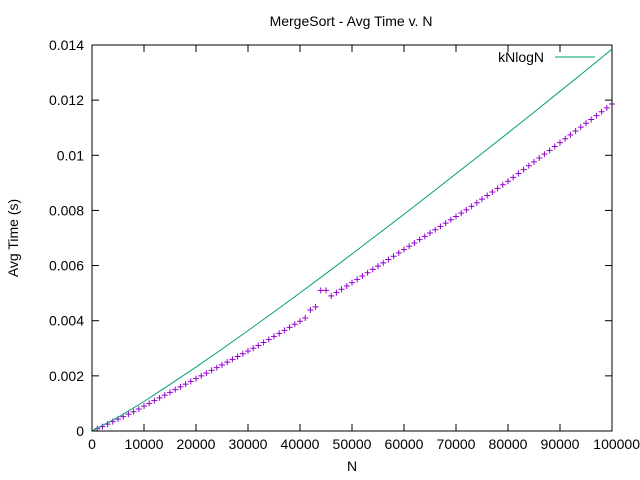 Image resolution: width=640 pixels, height=480 pixels. What do you see at coordinates (560, 444) in the screenshot?
I see `x-tick-label: 90000` at bounding box center [560, 444].